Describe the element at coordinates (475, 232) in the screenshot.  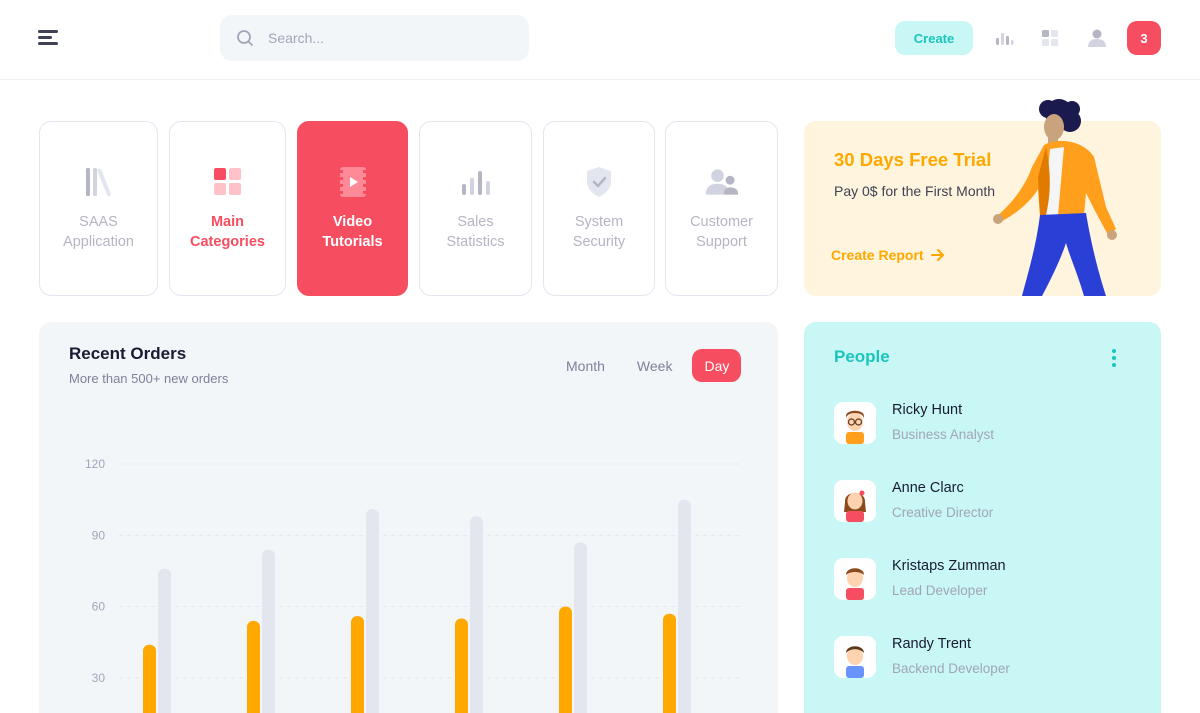
I see `category-label: Sales Statistics` at that location.